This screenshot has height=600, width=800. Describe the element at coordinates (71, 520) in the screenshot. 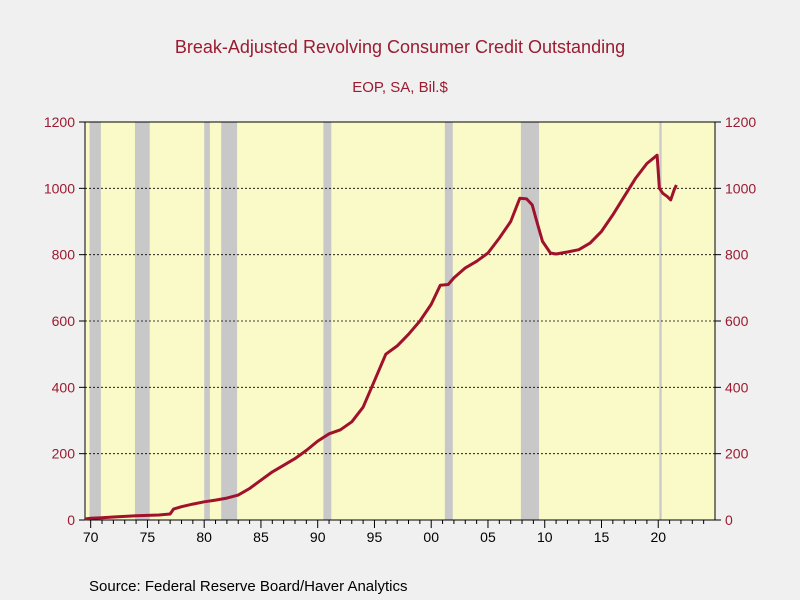

I see `y-tick-label-left: 0` at that location.